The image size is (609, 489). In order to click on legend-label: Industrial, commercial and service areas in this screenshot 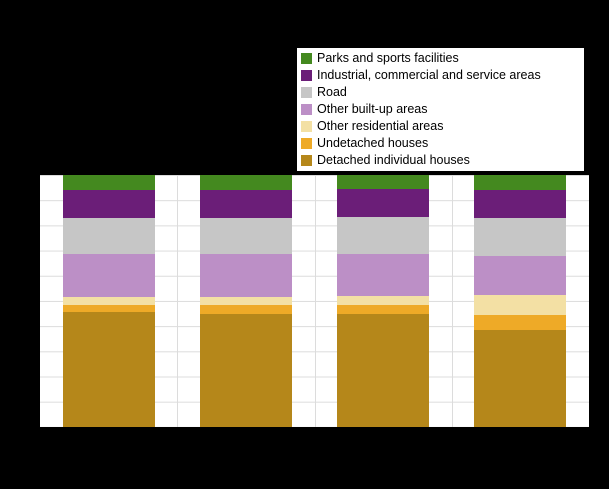, I will do `click(429, 75)`.